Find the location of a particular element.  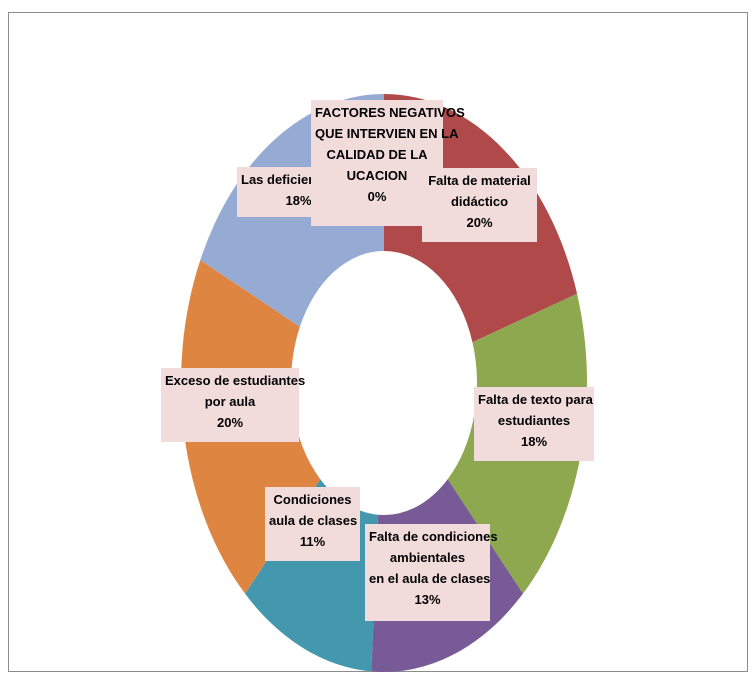

data-label-text: aula de clases is located at coordinates (313, 520).